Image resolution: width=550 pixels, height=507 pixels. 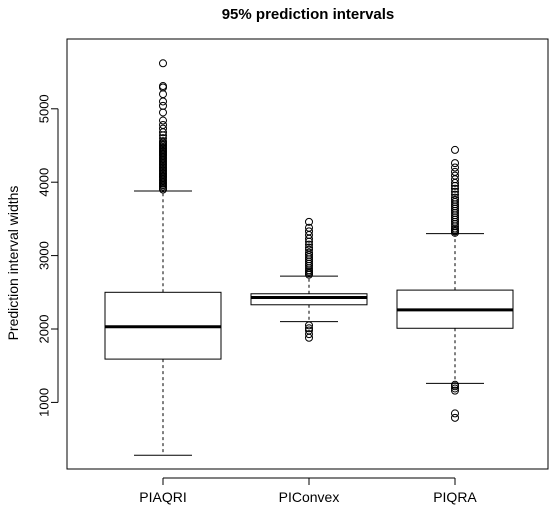 I want to click on y-axis-label: Prediction interval widths, so click(x=13, y=263).